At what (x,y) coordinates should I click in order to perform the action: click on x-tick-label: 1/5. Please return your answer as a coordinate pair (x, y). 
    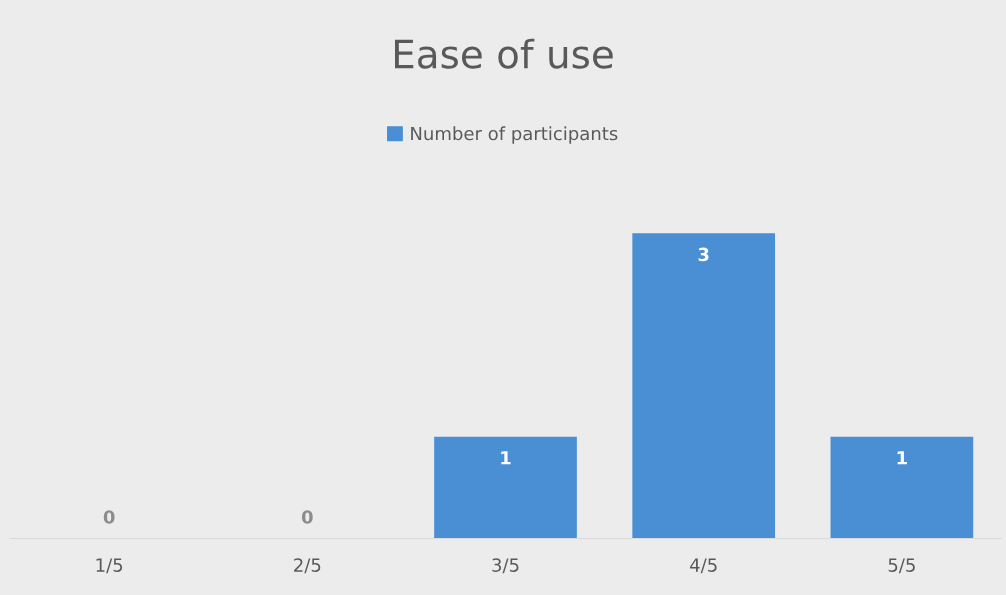
    Looking at the image, I should click on (109, 566).